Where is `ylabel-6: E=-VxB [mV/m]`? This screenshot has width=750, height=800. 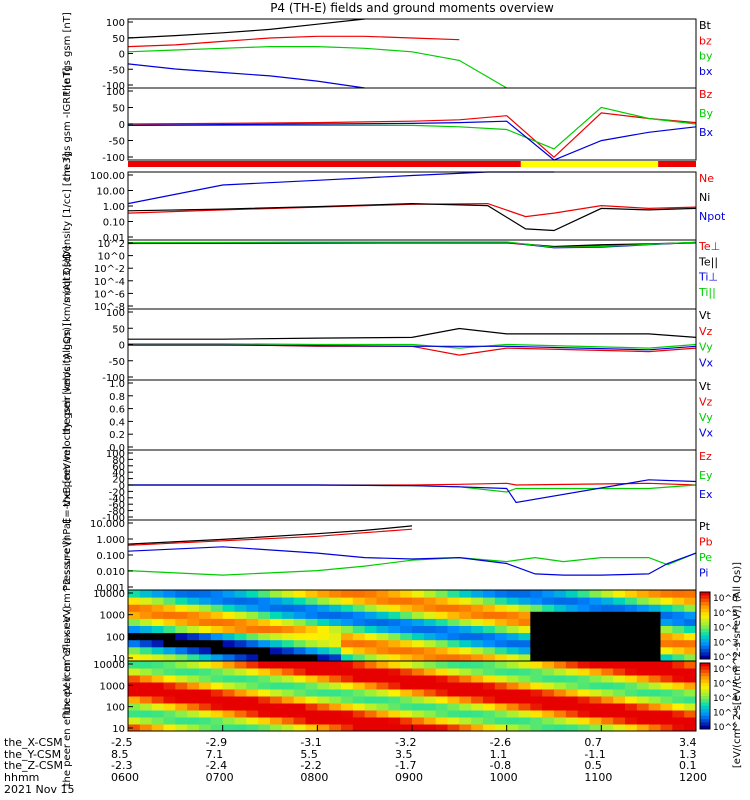
ylabel-6: E=-VxB [mV/m] is located at coordinates (67, 485).